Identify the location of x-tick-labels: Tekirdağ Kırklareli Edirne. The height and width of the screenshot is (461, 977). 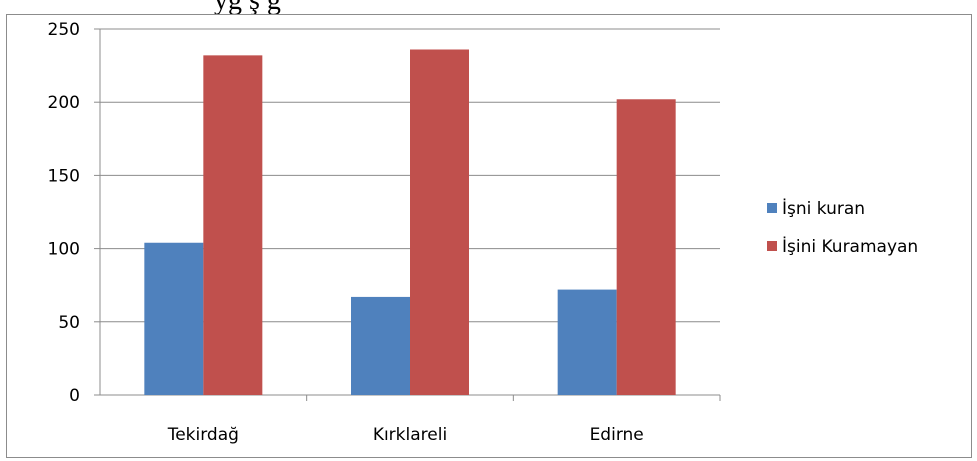
(405, 435).